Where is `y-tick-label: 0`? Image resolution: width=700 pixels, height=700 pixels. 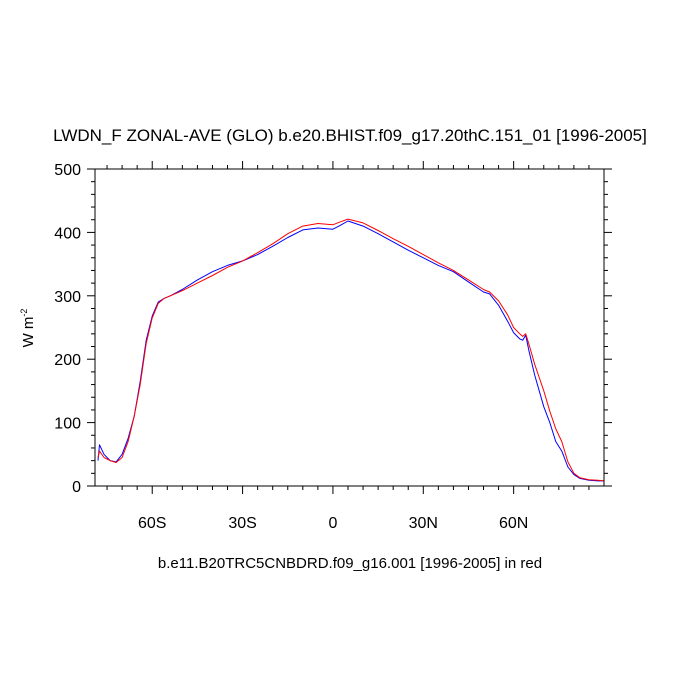
y-tick-label: 0 is located at coordinates (76, 487).